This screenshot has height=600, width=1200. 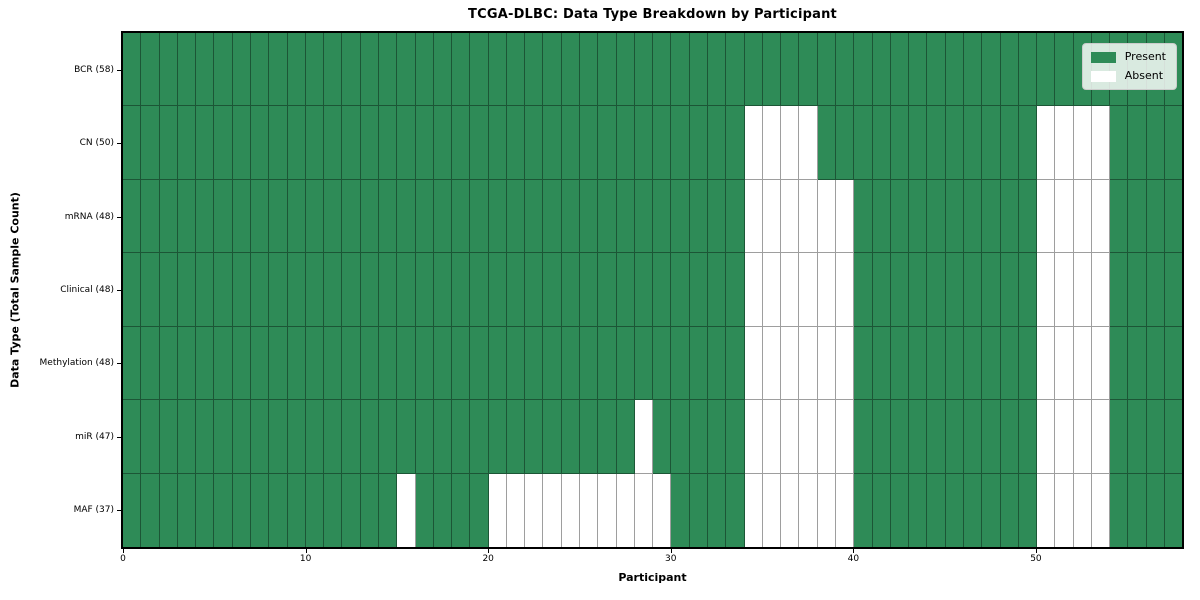 I want to click on y-tick-label-Methylation: Methylation (48), so click(x=76, y=363).